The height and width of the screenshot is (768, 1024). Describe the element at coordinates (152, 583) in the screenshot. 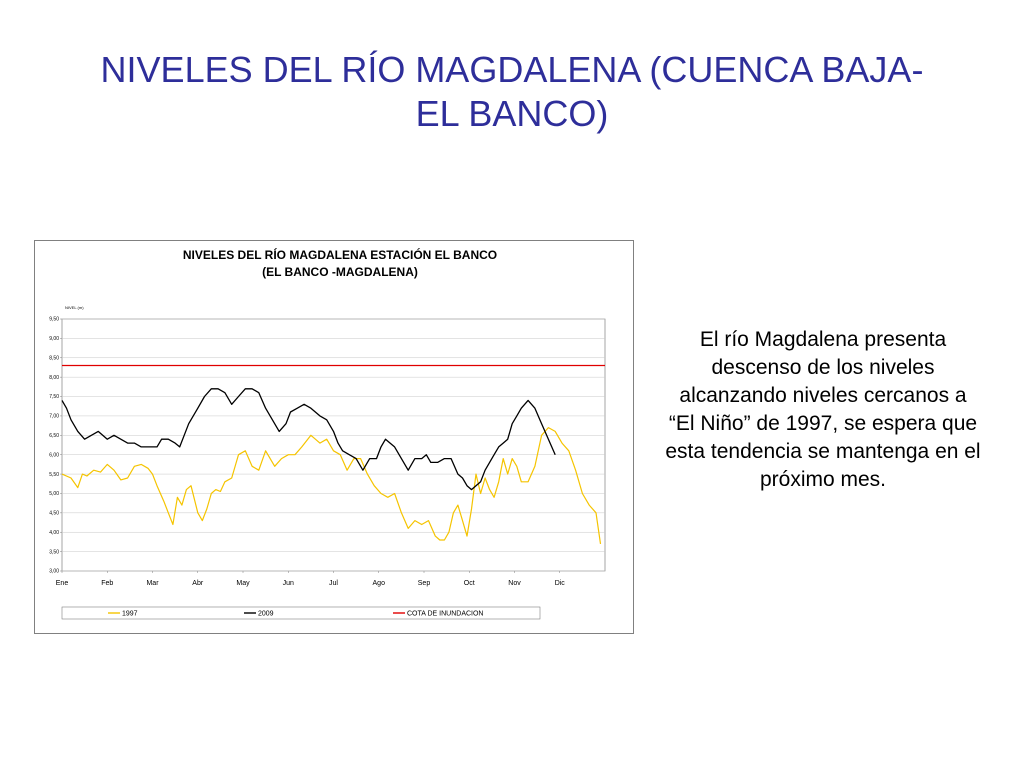

I see `x-tick-label-mar: Mar` at that location.